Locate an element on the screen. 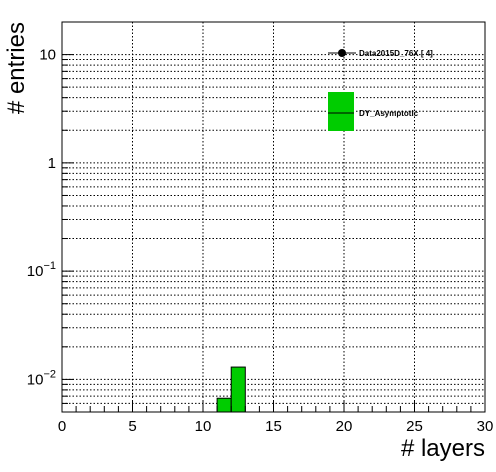 The height and width of the screenshot is (472, 496). y-tick-label: 1 is located at coordinates (52, 163).